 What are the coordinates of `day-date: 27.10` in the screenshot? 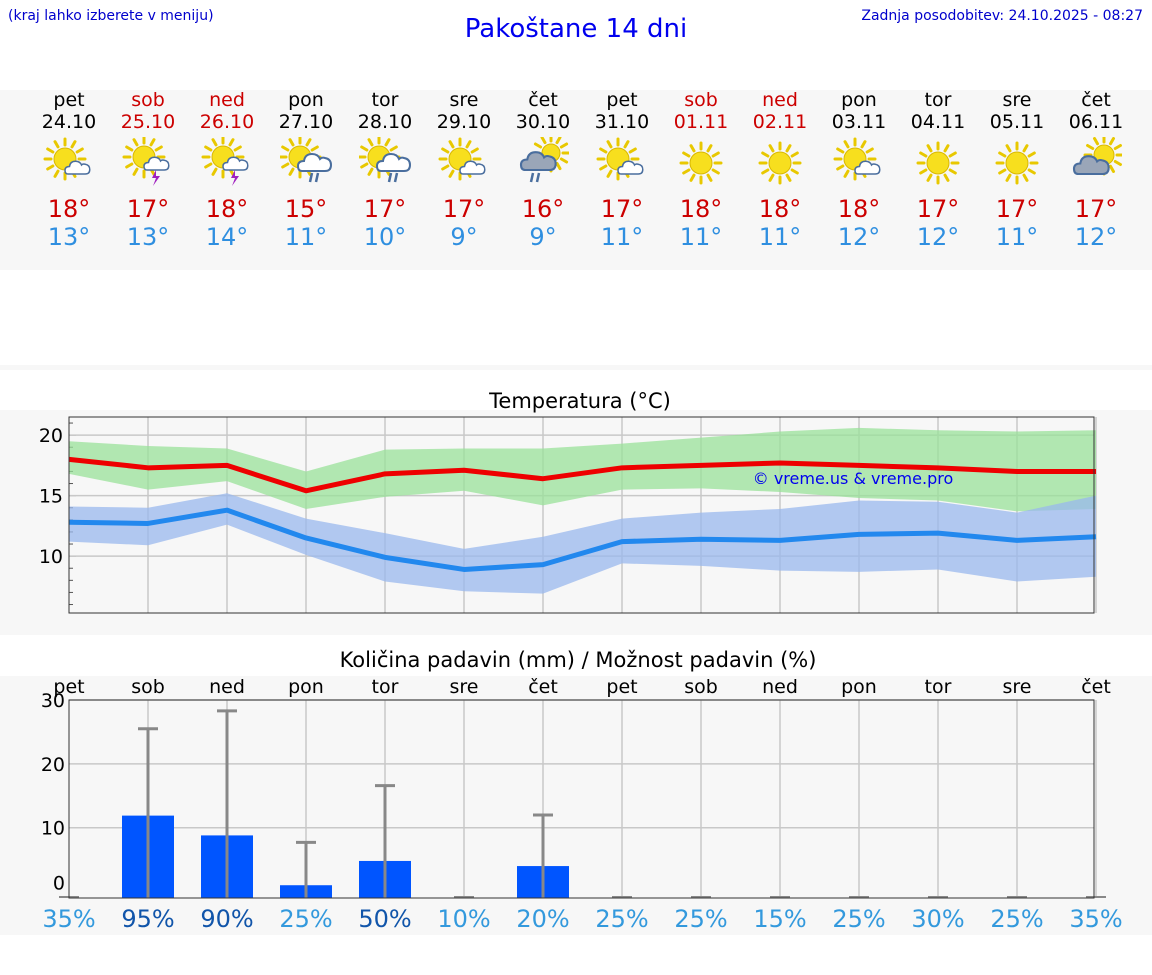 It's located at (306, 122).